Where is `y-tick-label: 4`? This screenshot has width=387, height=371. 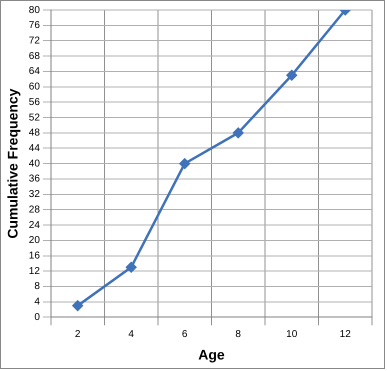
y-tick-label: 4 is located at coordinates (37, 302).